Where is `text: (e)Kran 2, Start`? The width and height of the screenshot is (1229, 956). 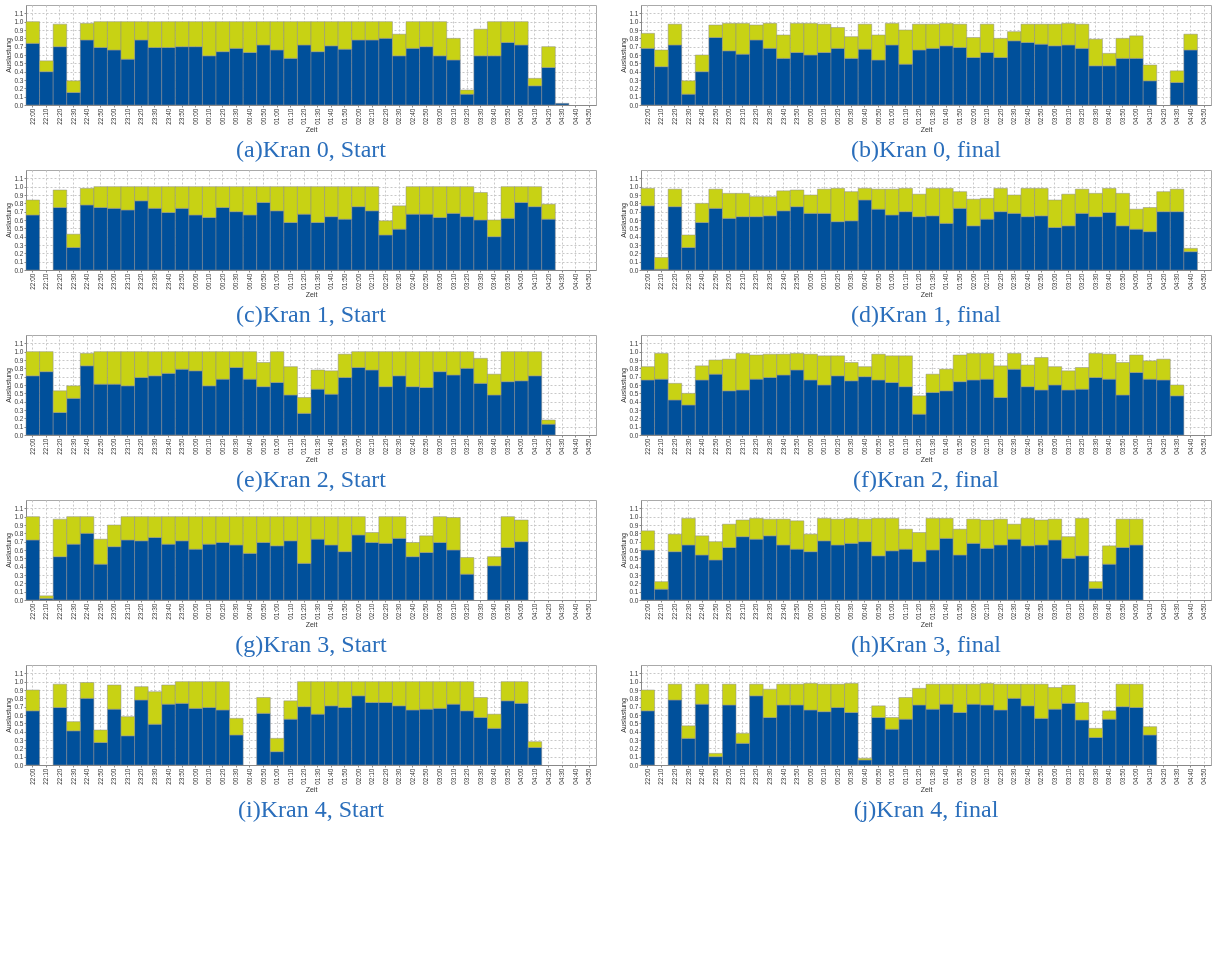
text: (e)Kran 2, Start is located at coordinates (311, 479).